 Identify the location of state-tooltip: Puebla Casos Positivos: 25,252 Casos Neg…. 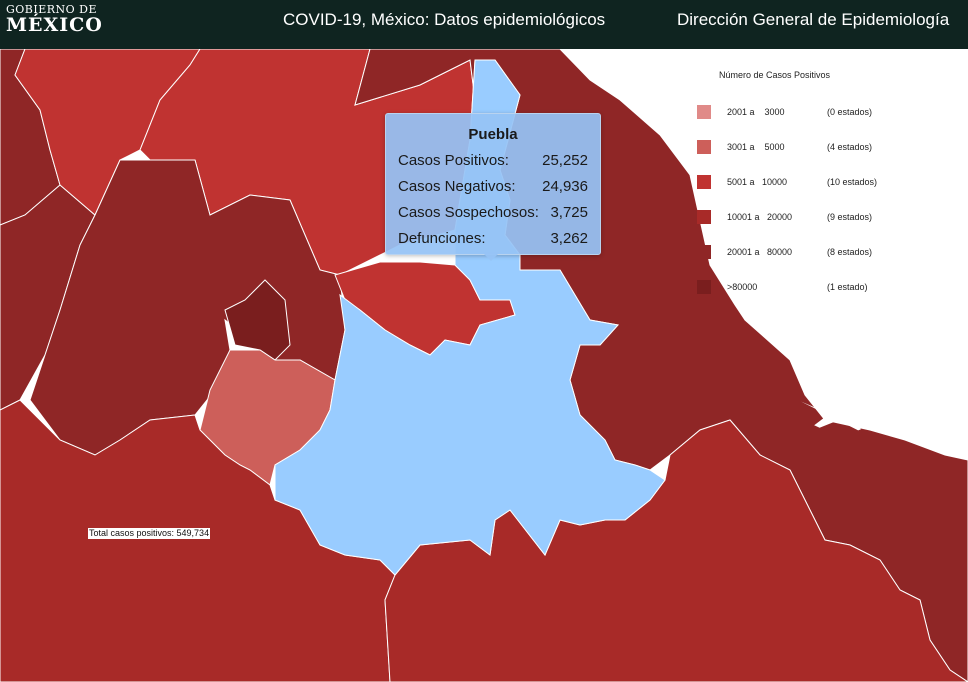
(493, 184).